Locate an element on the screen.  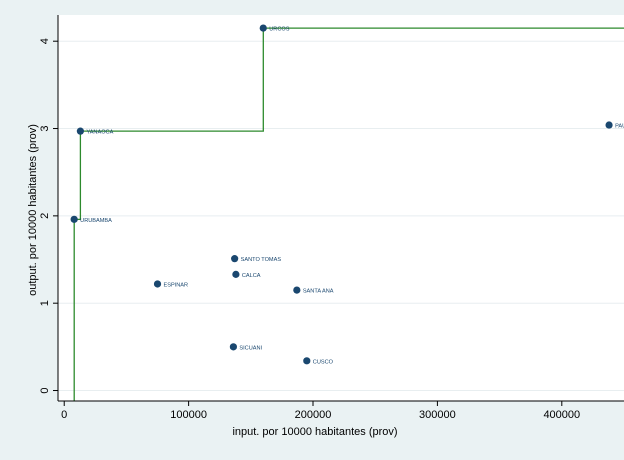
point-label-1: YANAOCA is located at coordinates (99, 133).